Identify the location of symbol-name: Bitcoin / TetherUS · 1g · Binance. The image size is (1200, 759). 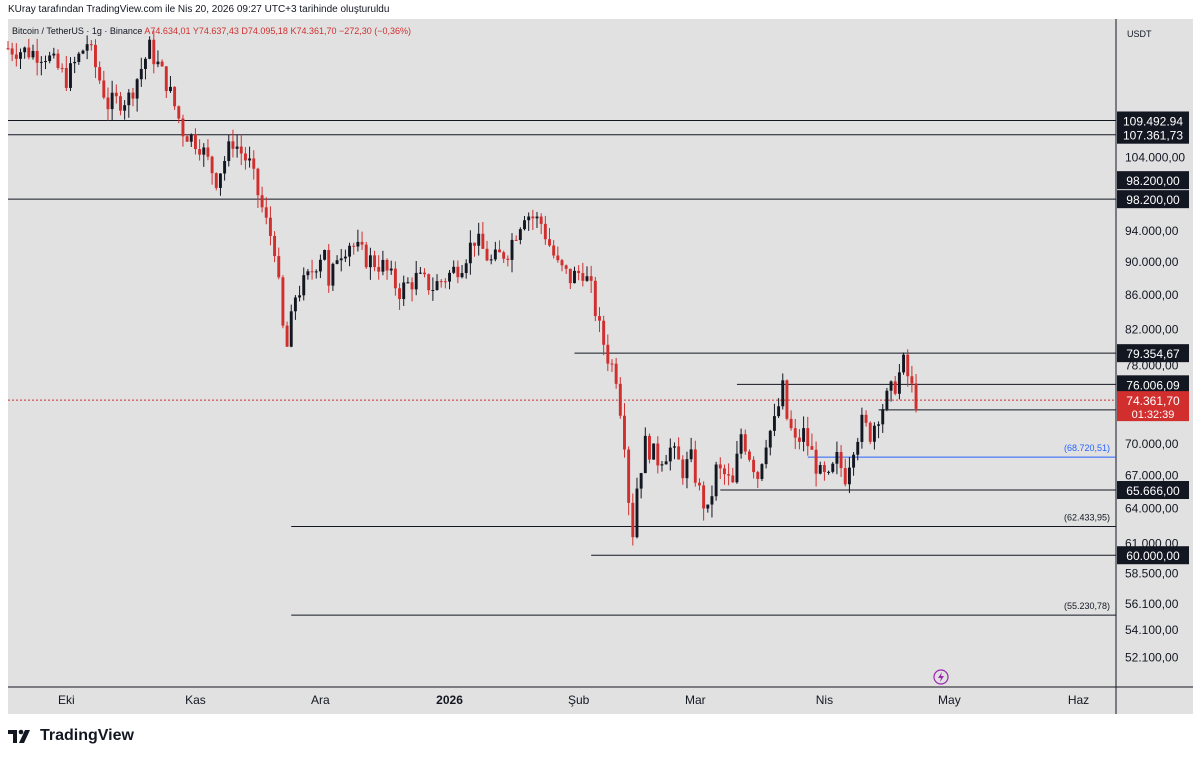
(77, 31).